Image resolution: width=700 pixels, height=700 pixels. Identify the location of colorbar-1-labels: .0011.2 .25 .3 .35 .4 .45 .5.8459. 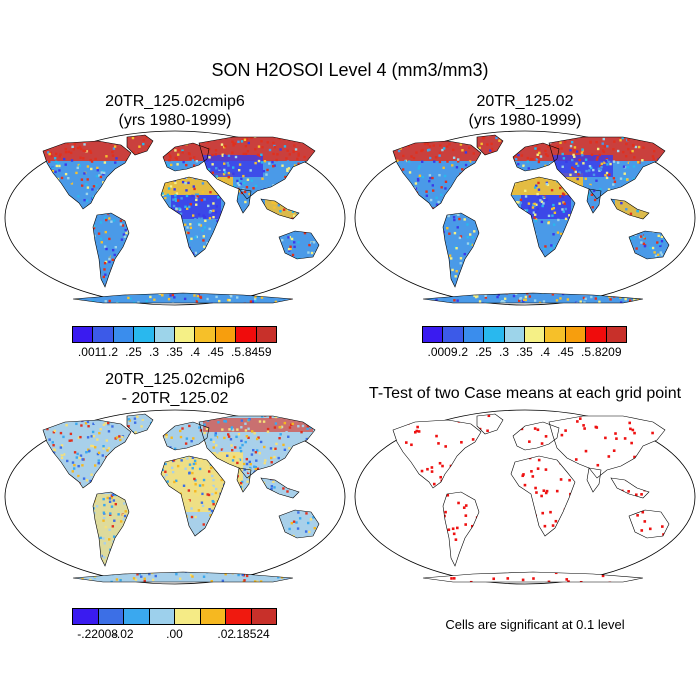
(174, 353).